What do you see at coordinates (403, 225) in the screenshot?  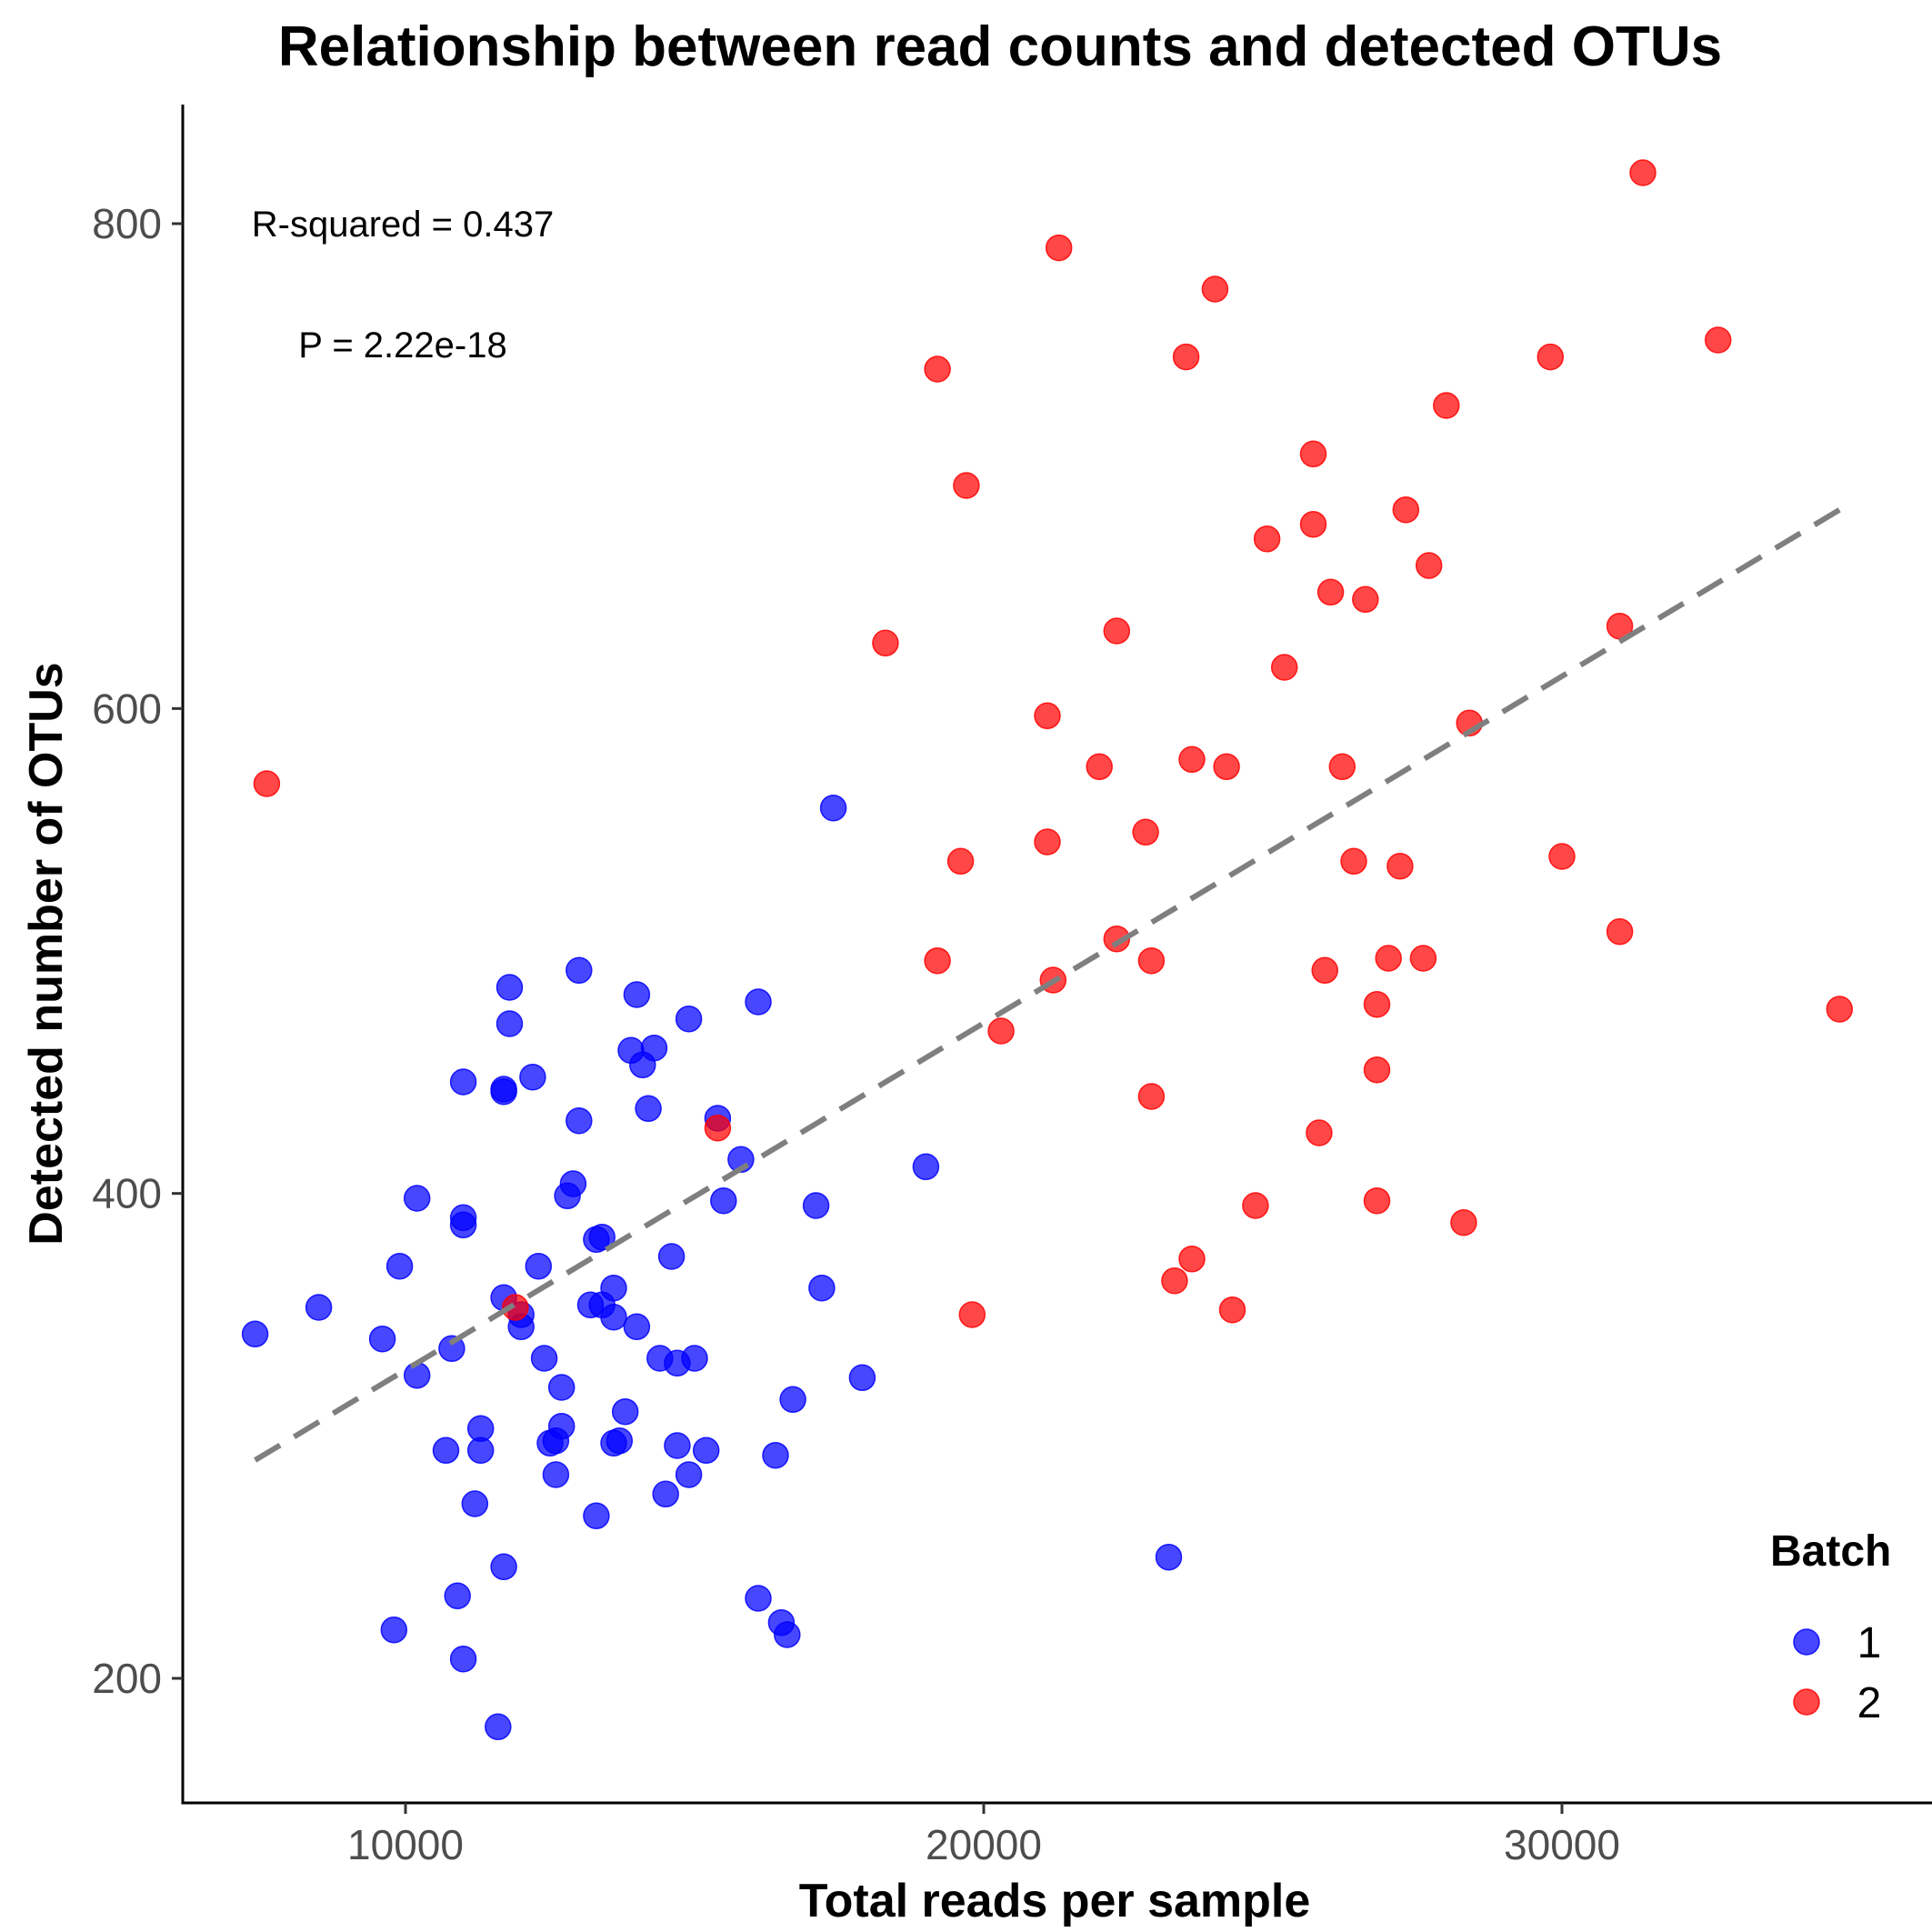 I see `r-squared-annotation: R-squared = 0.437` at bounding box center [403, 225].